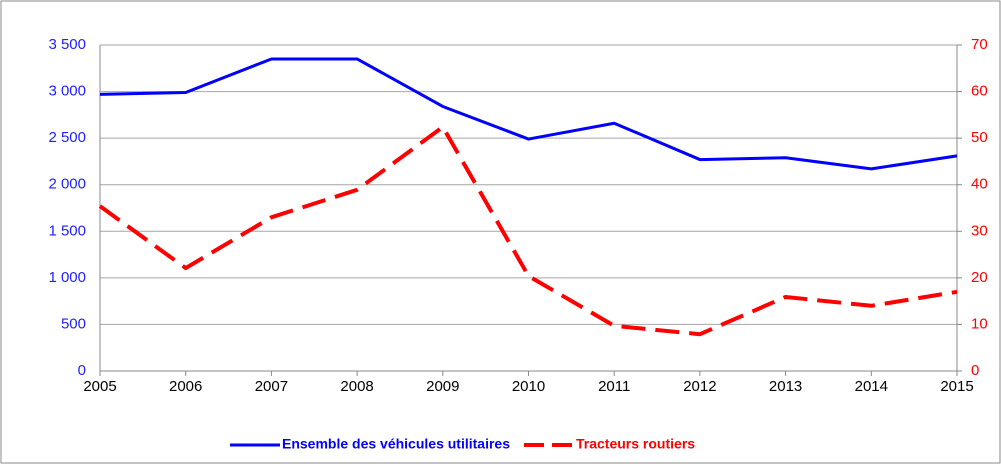 This screenshot has height=464, width=1001. I want to click on x-tick-label: 2010, so click(528, 386).